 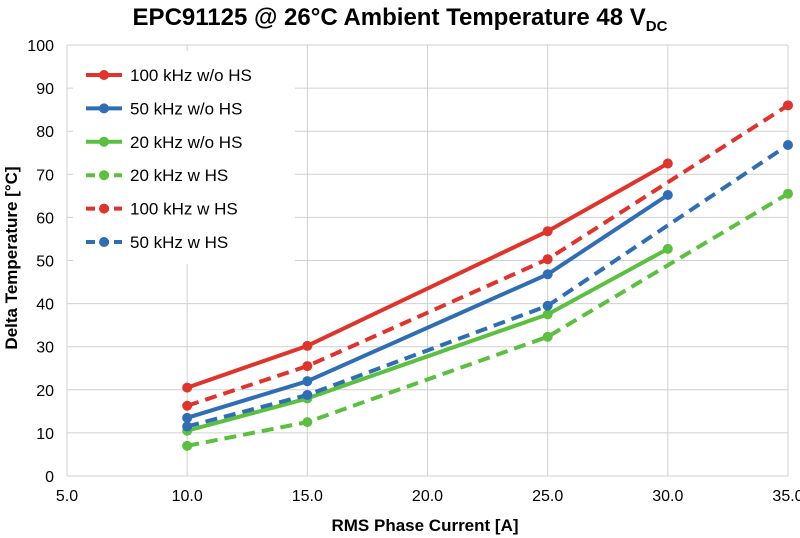 I want to click on x-tick-label: 30.0, so click(x=667, y=496).